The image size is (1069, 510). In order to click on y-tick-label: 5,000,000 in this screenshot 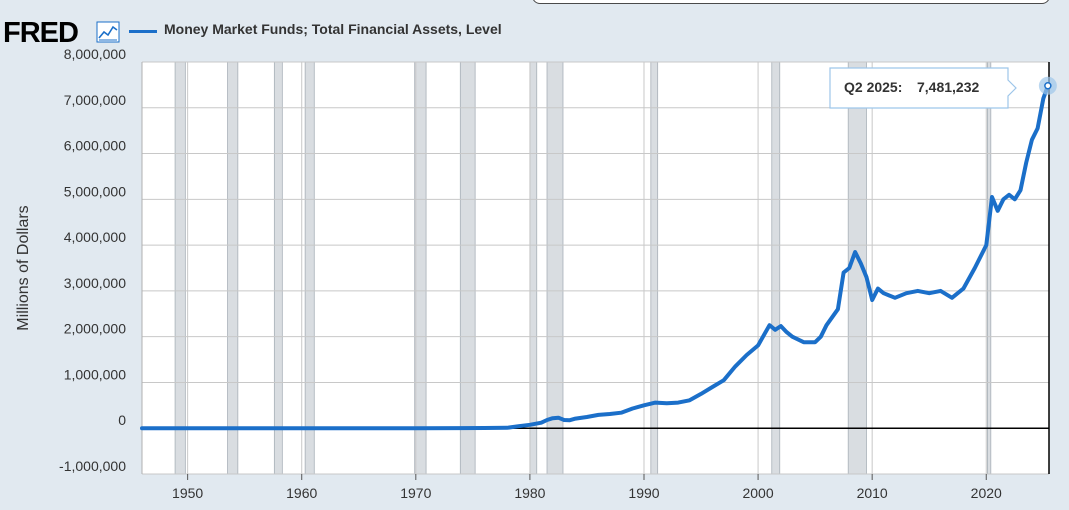, I will do `click(95, 191)`.